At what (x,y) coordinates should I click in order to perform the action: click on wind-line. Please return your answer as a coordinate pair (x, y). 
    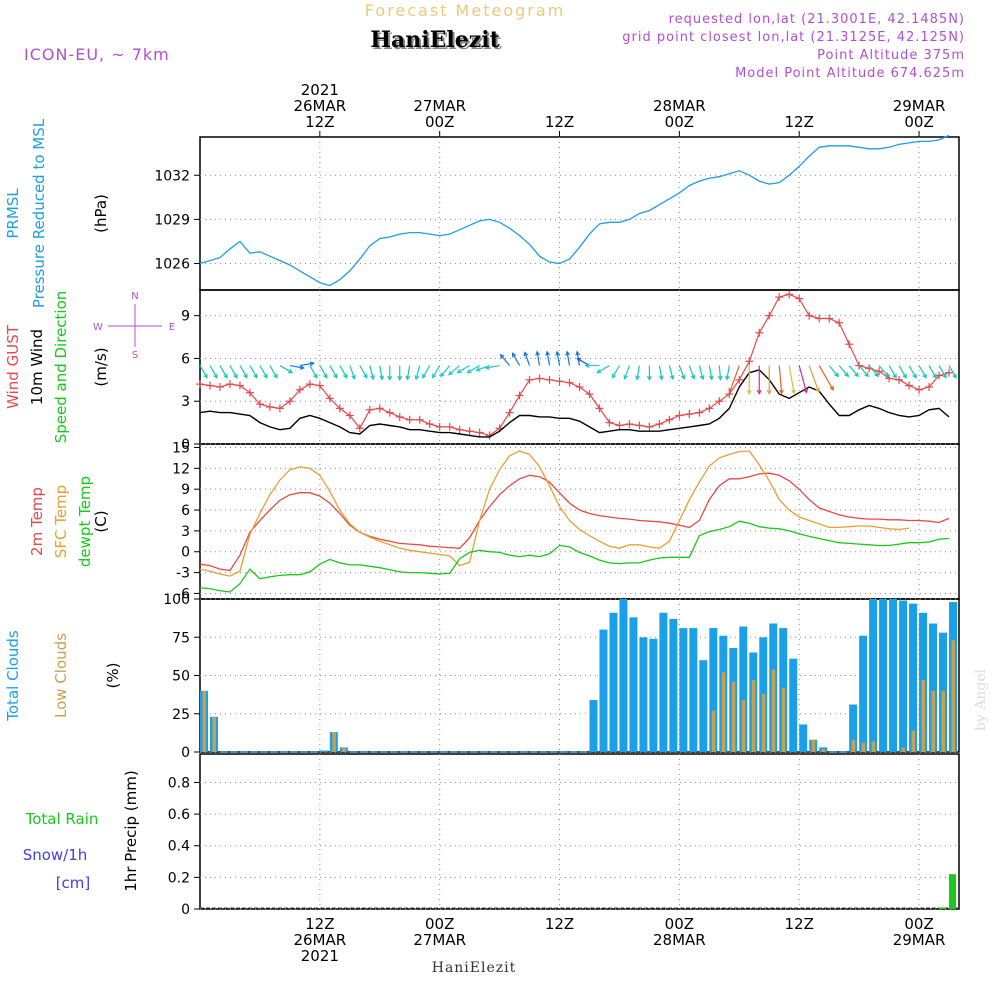
    Looking at the image, I should click on (574, 403).